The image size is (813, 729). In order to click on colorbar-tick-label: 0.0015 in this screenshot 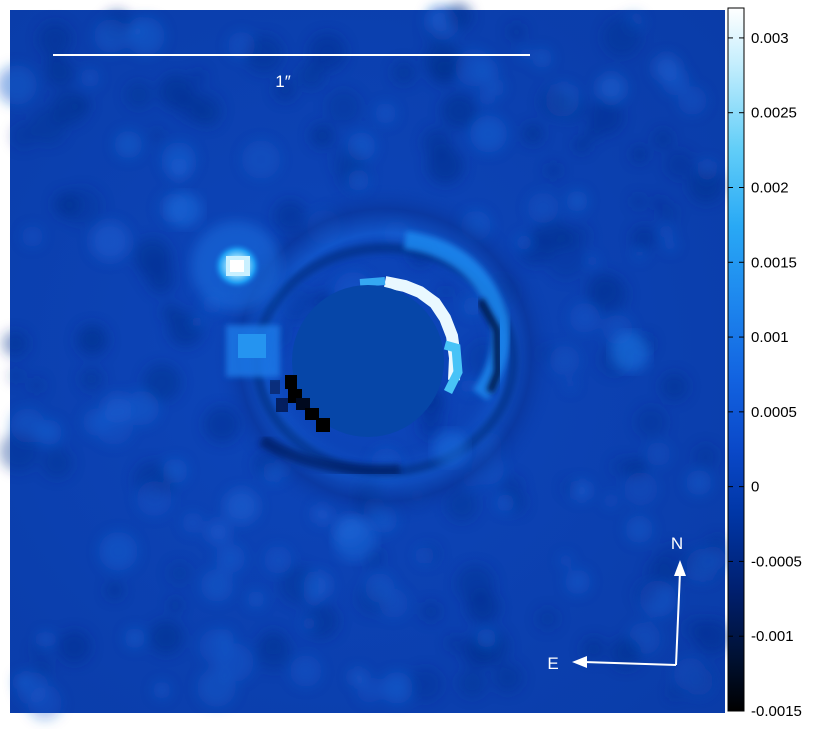, I will do `click(774, 262)`.